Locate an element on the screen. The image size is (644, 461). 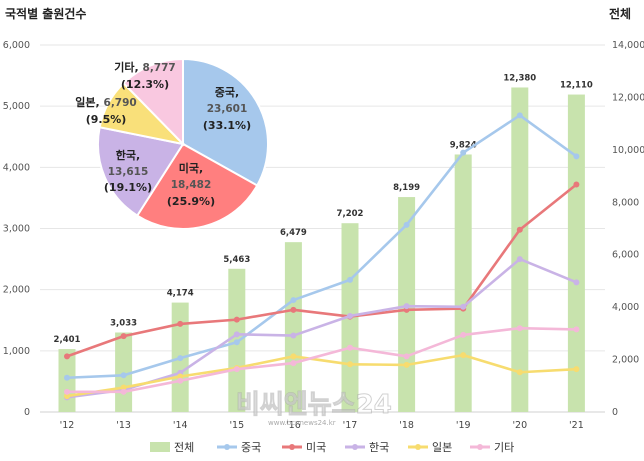
x-axis-tick: '14 is located at coordinates (180, 425).